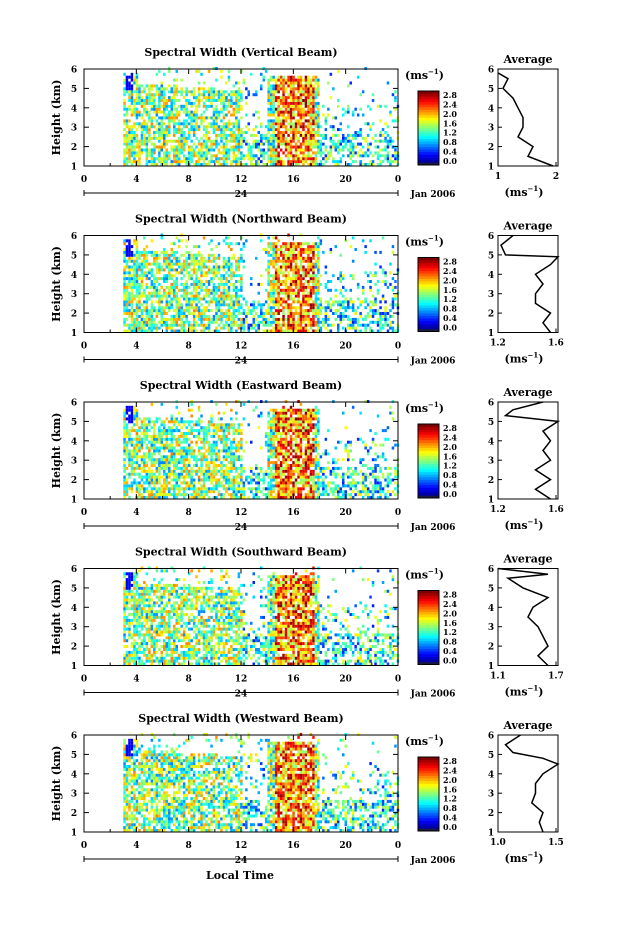 The image size is (617, 929). I want to click on average-y-tick-label: 3, so click(491, 795).